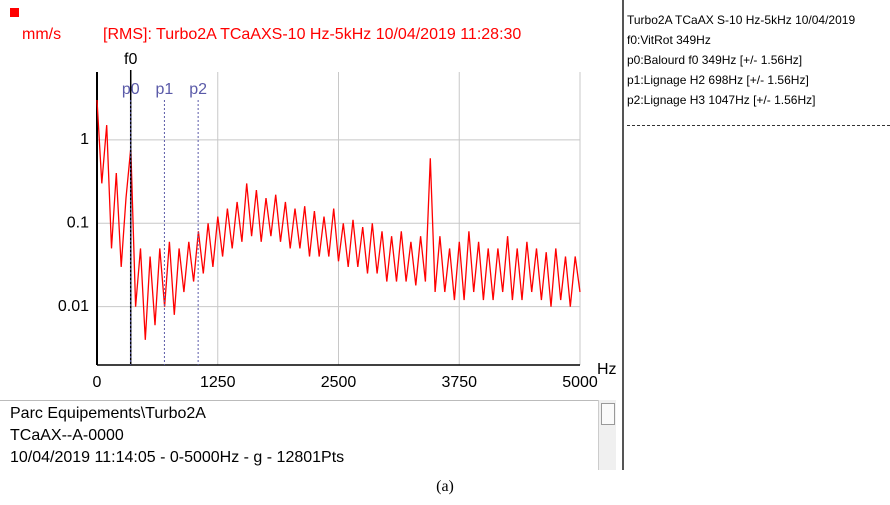 The width and height of the screenshot is (890, 505). Describe the element at coordinates (721, 100) in the screenshot. I see `side-line: p2:Lignage H3 1047Hz [+/- 1.56Hz]` at that location.